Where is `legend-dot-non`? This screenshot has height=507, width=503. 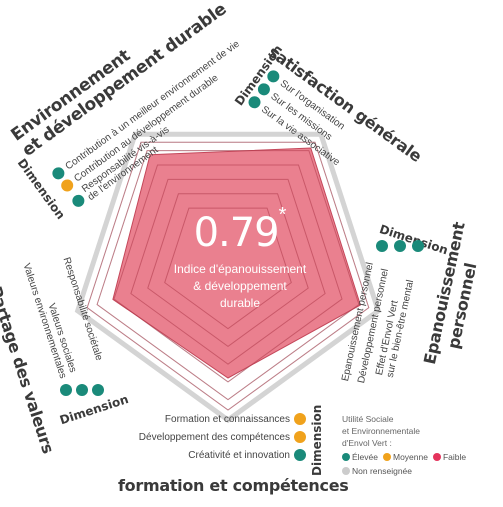 legend-dot-non is located at coordinates (346, 471).